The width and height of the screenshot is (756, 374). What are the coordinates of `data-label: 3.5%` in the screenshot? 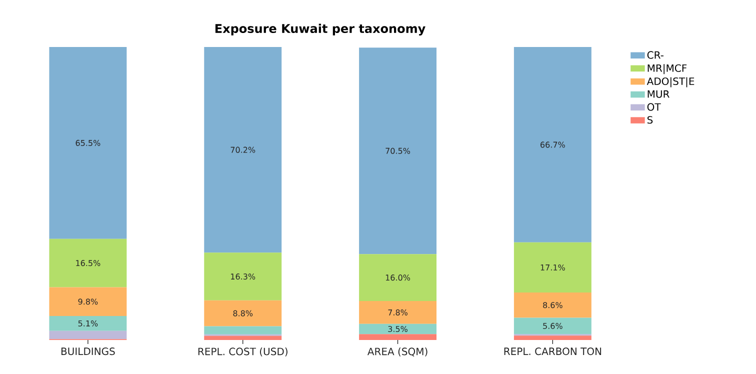 It's located at (398, 329).